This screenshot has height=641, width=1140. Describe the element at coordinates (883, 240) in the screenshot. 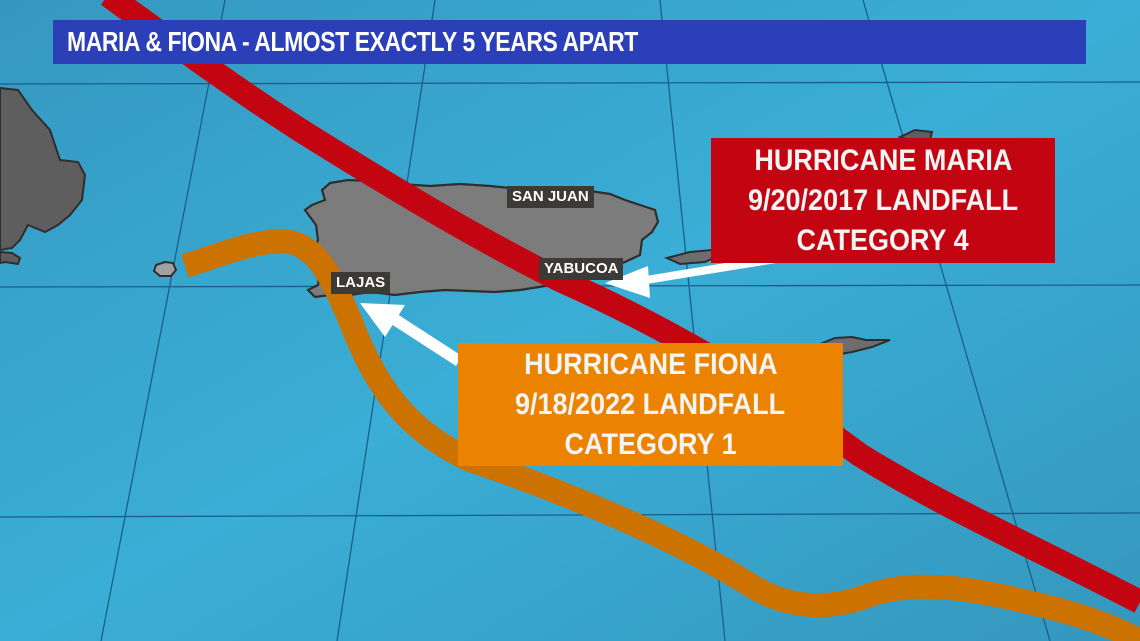

I see `maria-callout-category: CATEGORY 4` at that location.